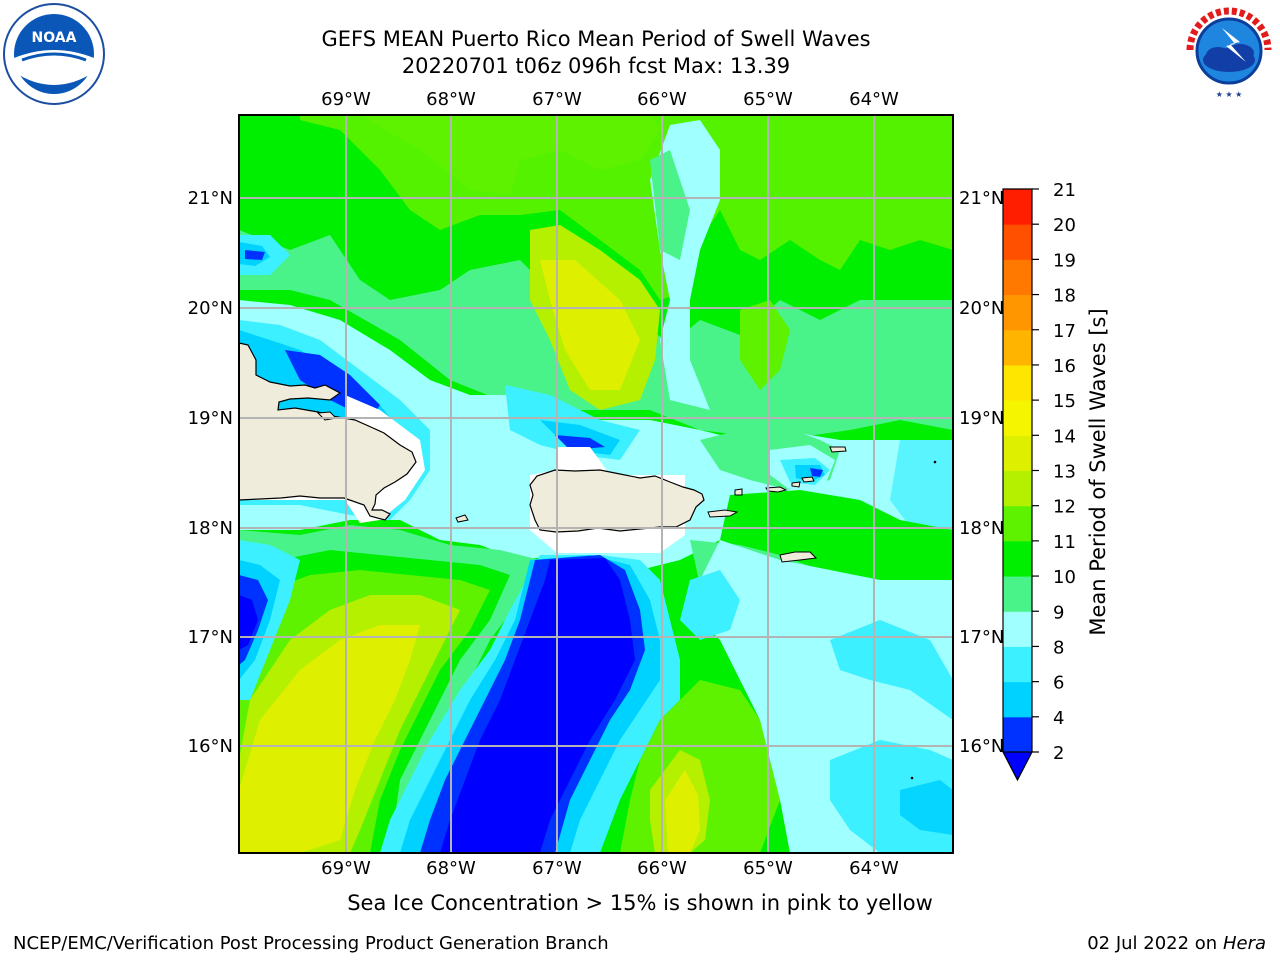 The height and width of the screenshot is (960, 1280). What do you see at coordinates (1058, 753) in the screenshot?
I see `colorbar-tick-label: 2` at bounding box center [1058, 753].